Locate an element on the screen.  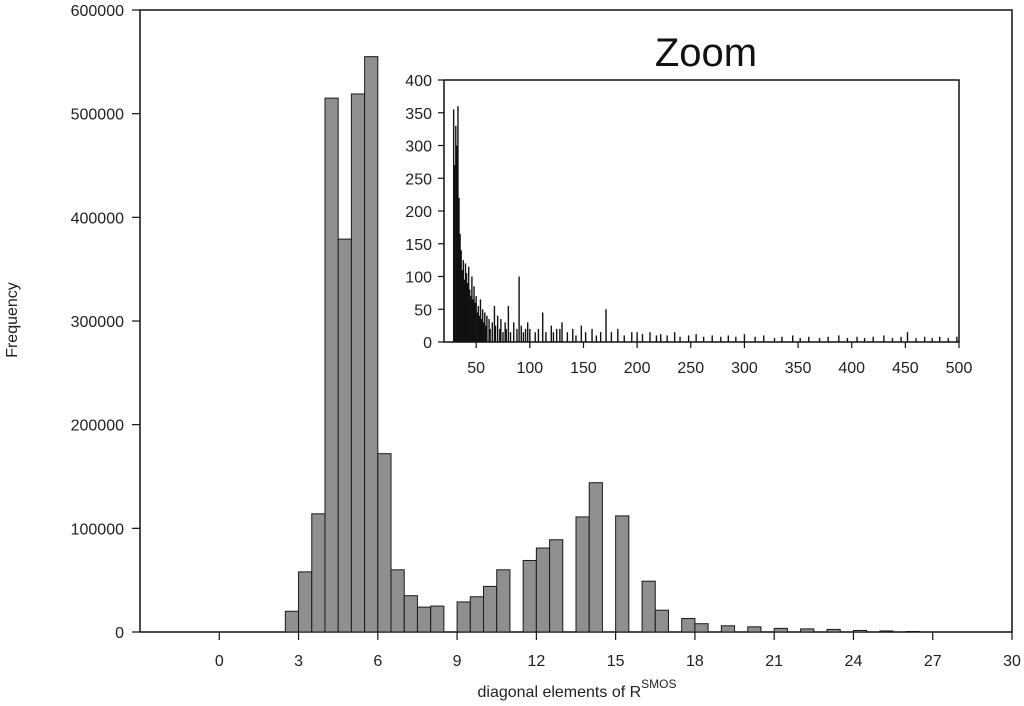
inset-x-axis-ticks: 50 100 150 200 250 300 350 400 450 500 is located at coordinates (719, 359).